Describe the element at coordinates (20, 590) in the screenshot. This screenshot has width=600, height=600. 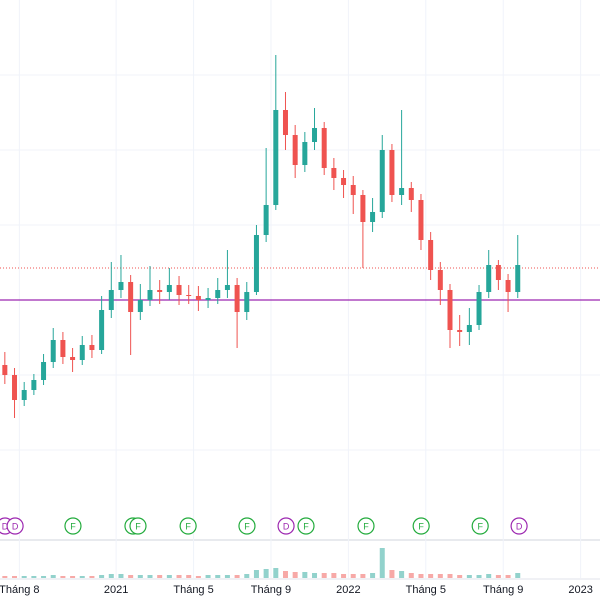
I see `x-tick-label: Tháng 8` at that location.